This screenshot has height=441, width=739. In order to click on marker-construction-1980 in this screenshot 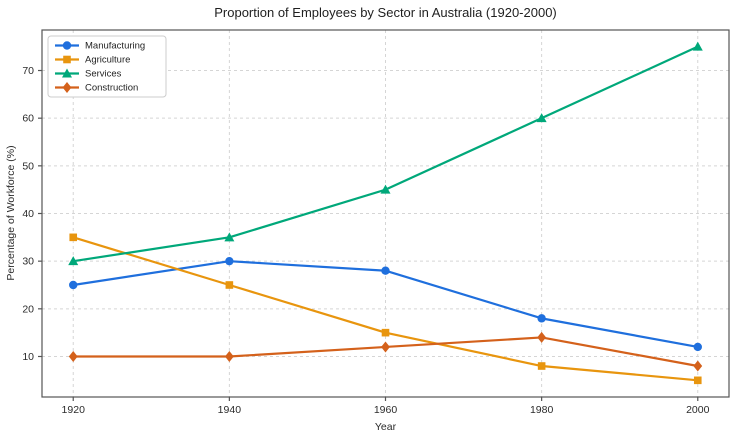, I will do `click(542, 337)`.